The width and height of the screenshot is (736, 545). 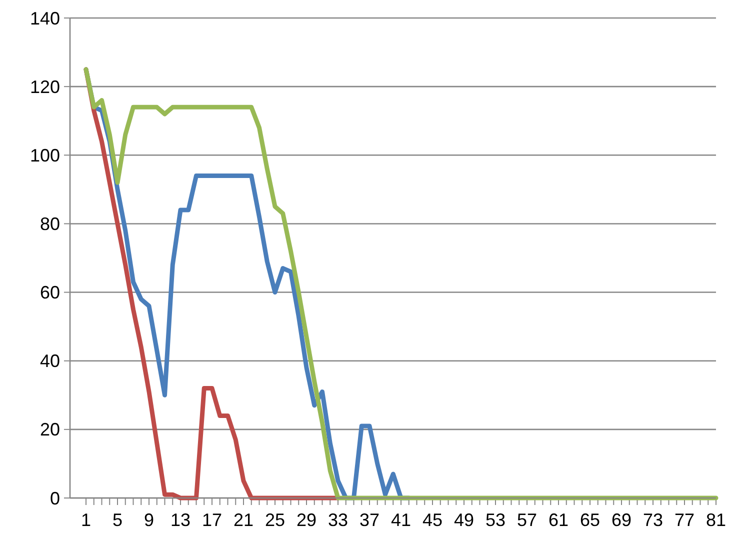 I want to click on x-tick-label: 41, so click(x=401, y=520).